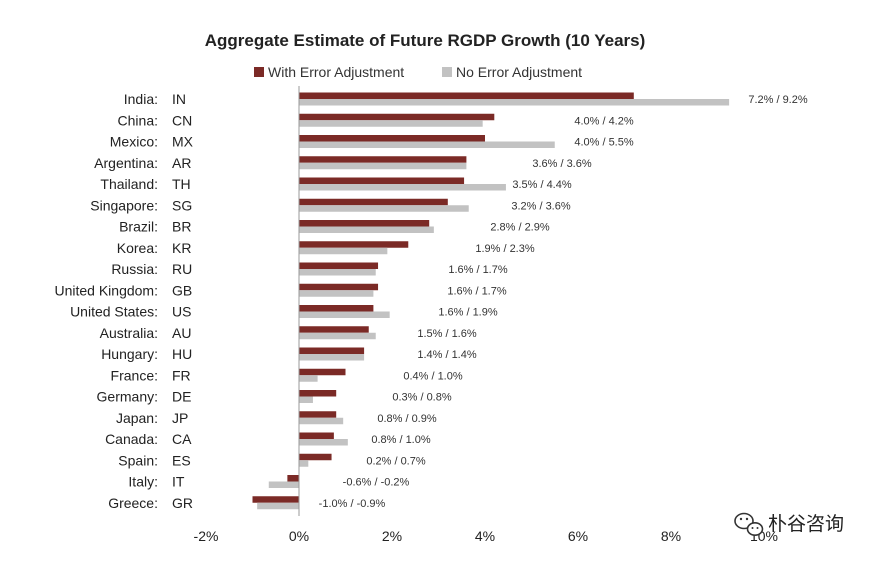 Image resolution: width=887 pixels, height=562 pixels. I want to click on category-code-label: ES, so click(181, 460).